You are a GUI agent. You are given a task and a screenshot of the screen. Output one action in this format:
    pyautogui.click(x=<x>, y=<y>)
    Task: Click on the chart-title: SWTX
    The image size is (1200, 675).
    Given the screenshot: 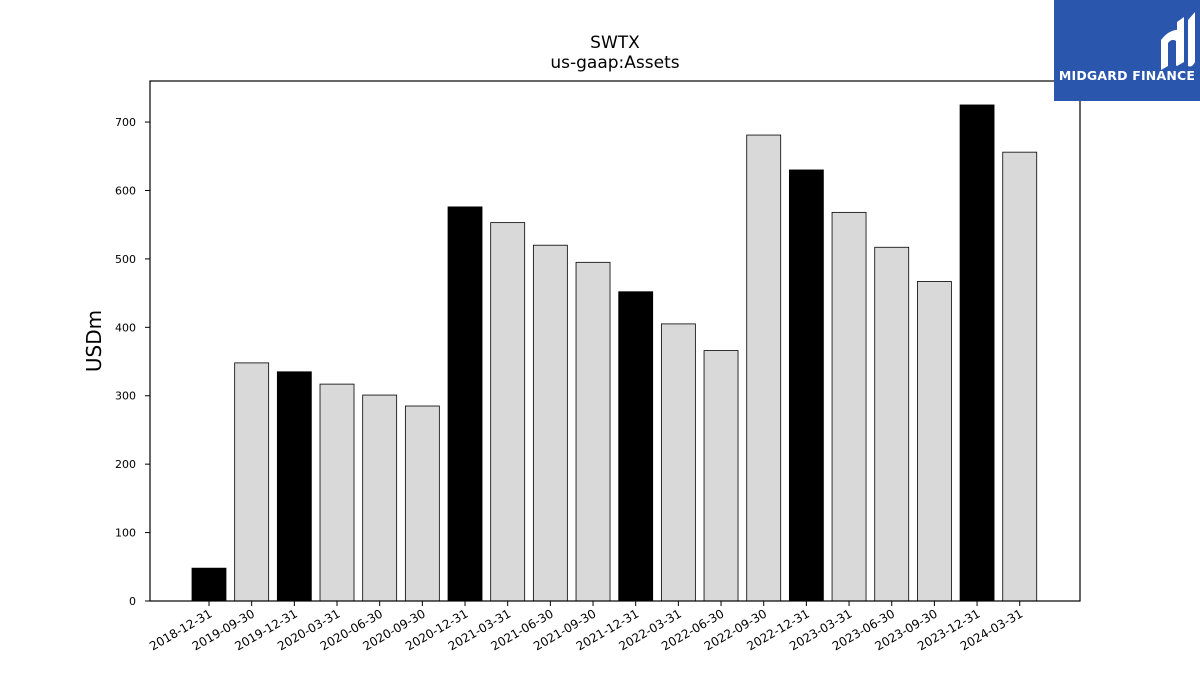 What is the action you would take?
    pyautogui.click(x=615, y=43)
    